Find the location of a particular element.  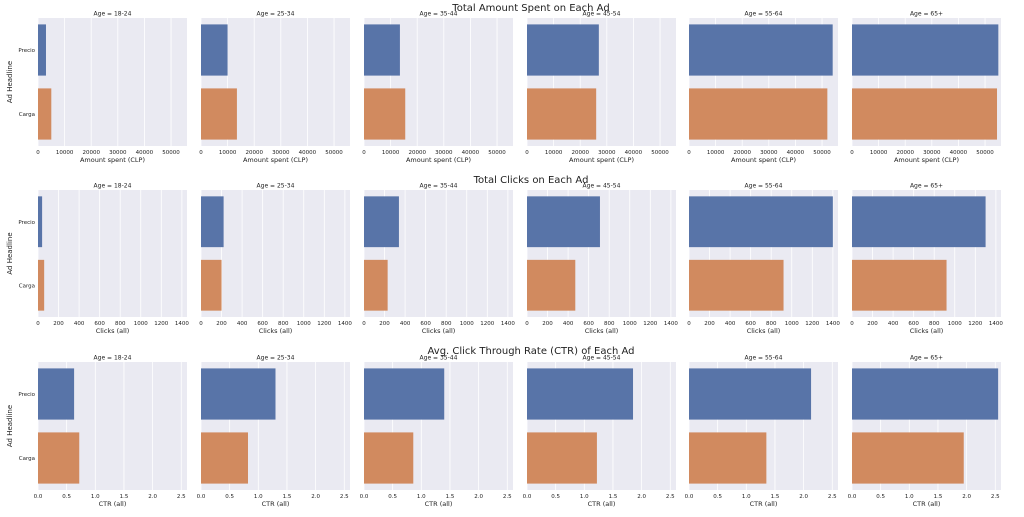

chart-title: Total Clicks on Each Ad is located at coordinates (531, 180).